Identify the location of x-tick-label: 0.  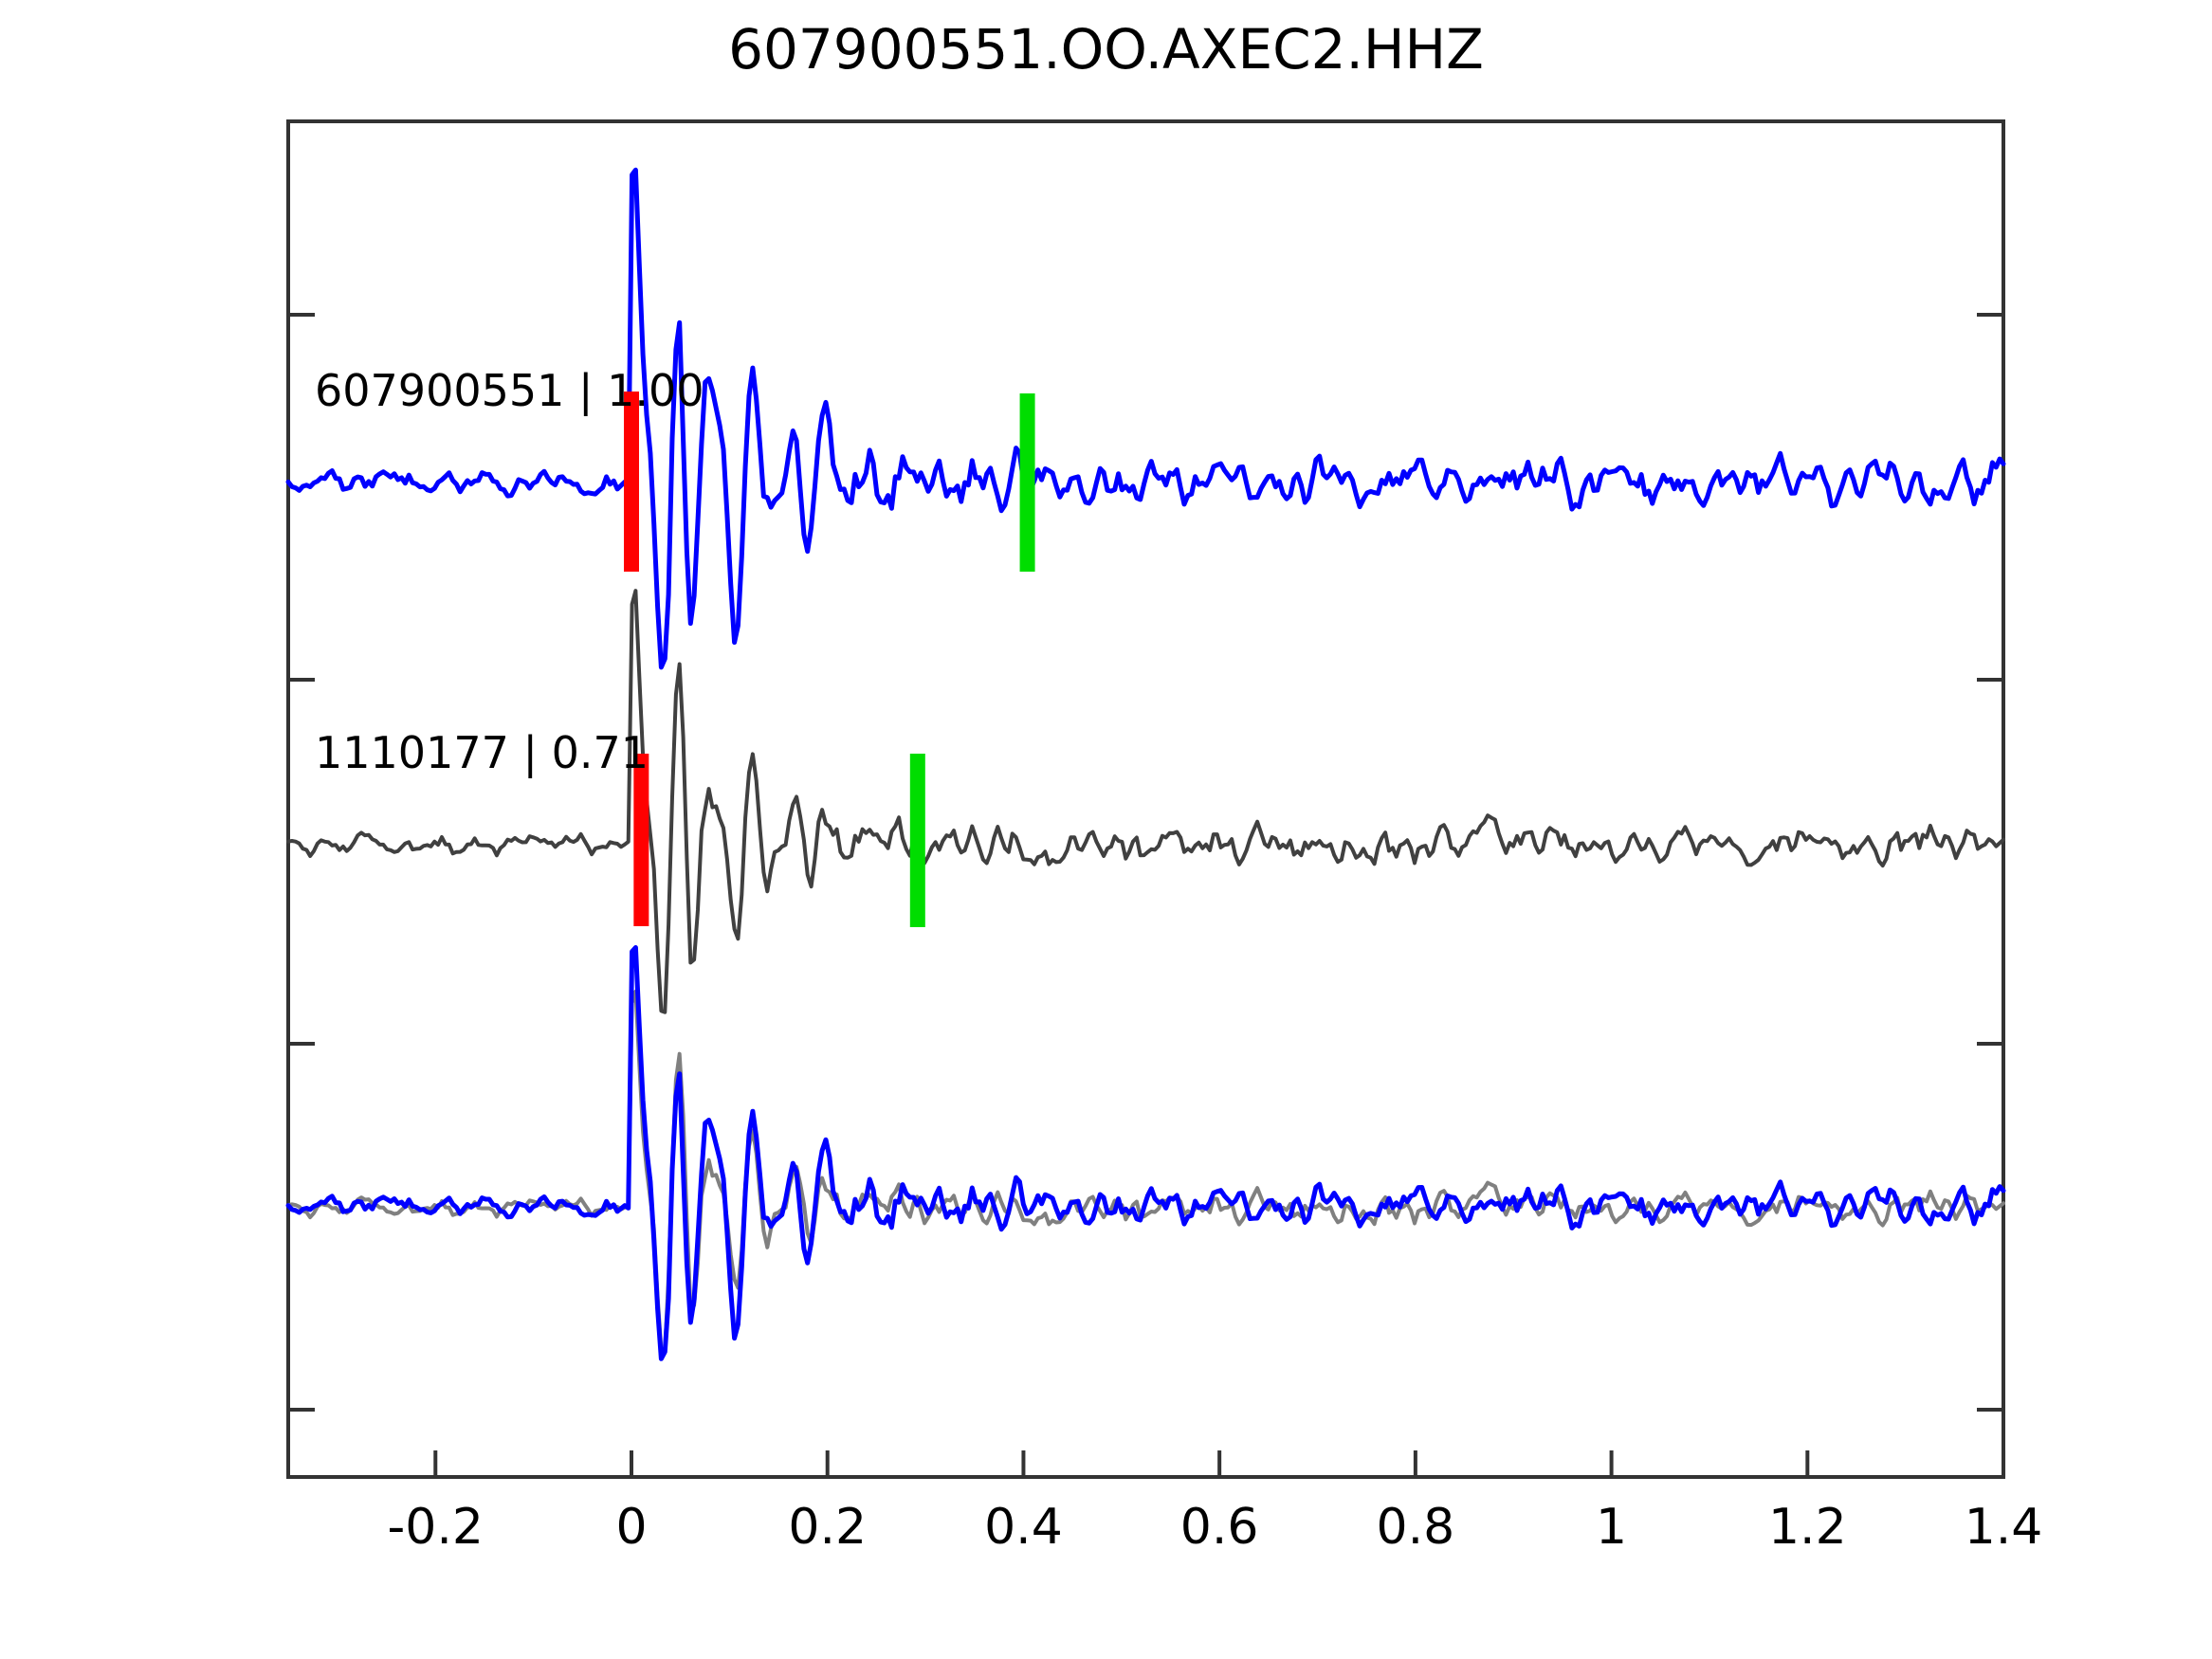
(631, 1527).